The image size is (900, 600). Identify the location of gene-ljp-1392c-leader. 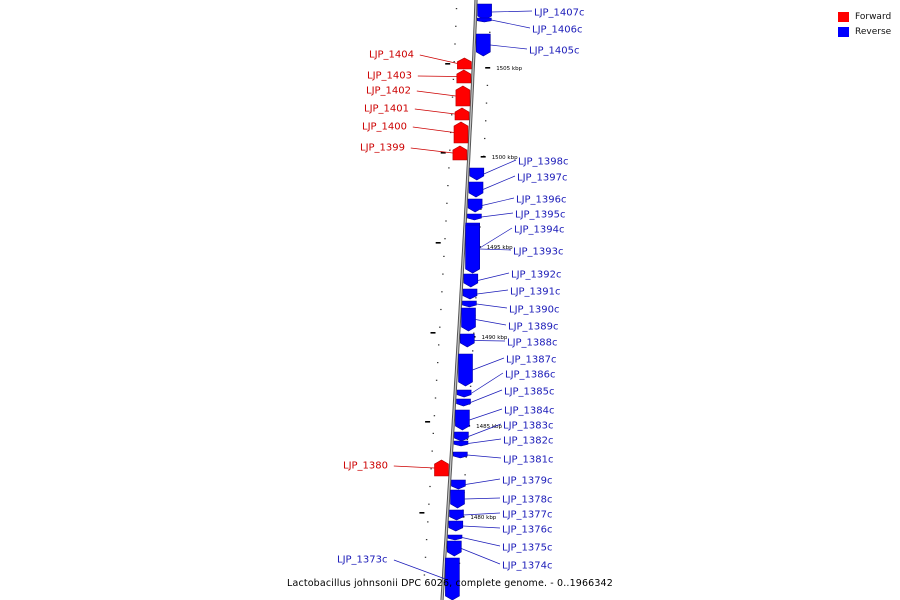
(493, 276).